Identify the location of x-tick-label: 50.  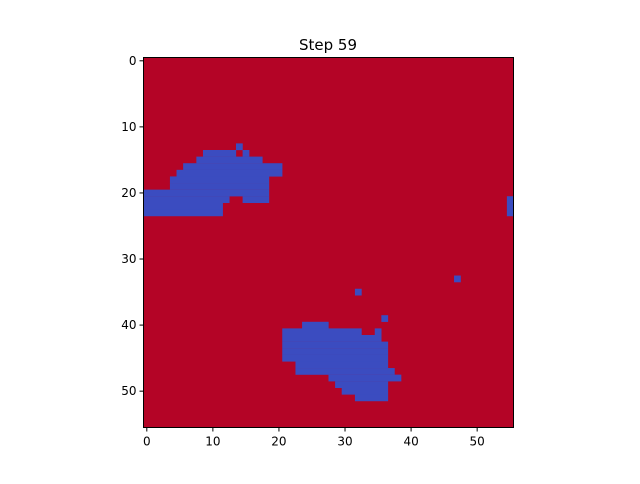
(477, 442).